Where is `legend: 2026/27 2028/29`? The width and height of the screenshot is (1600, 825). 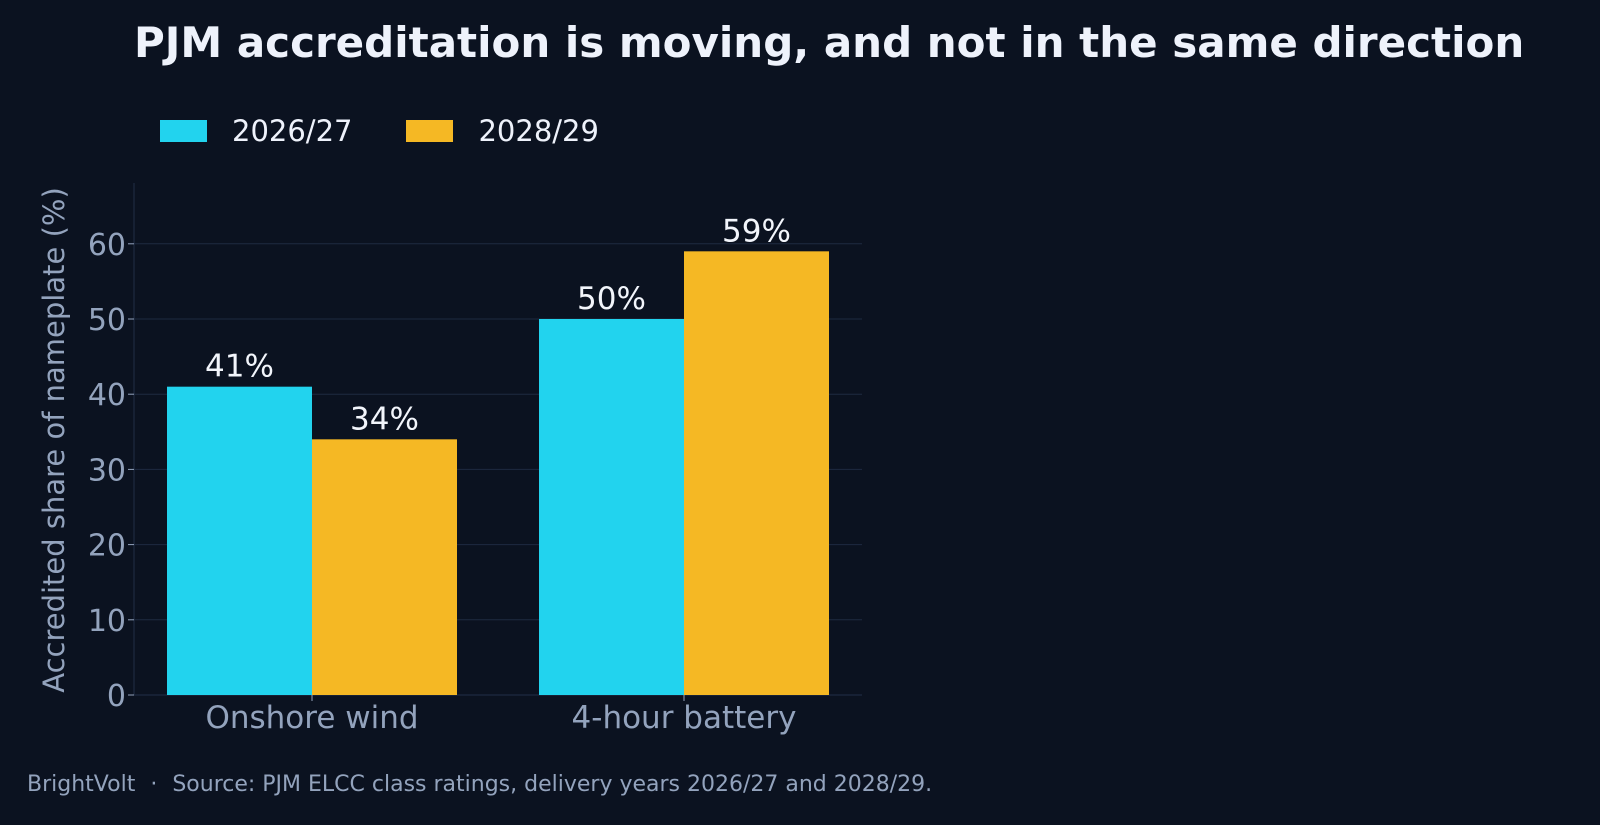
legend: 2026/27 2028/29 is located at coordinates (406, 131).